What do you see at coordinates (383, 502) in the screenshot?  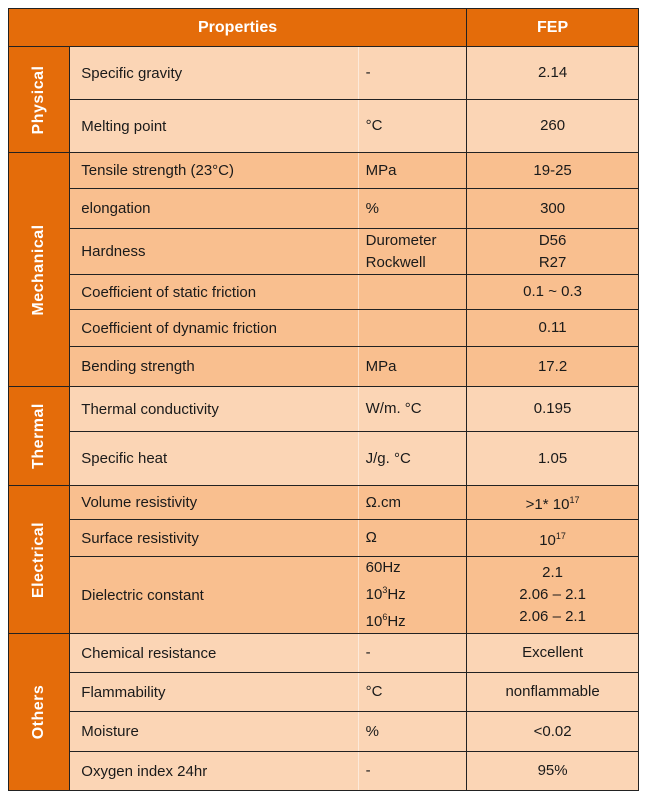 I see `unit: Ω.cm` at bounding box center [383, 502].